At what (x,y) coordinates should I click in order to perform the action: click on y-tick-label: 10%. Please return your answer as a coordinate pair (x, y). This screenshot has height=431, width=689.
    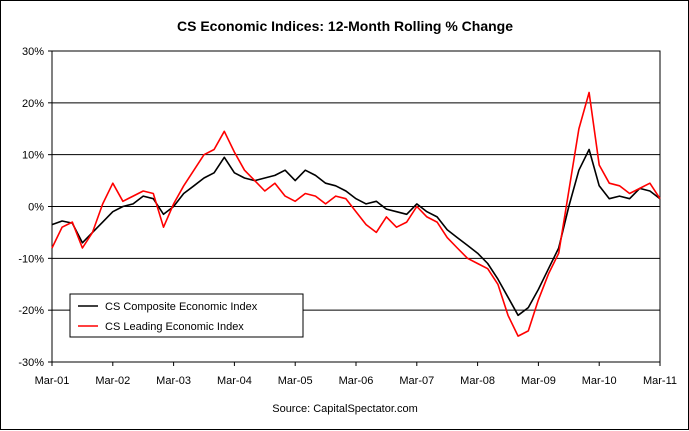
    Looking at the image, I should click on (33, 156).